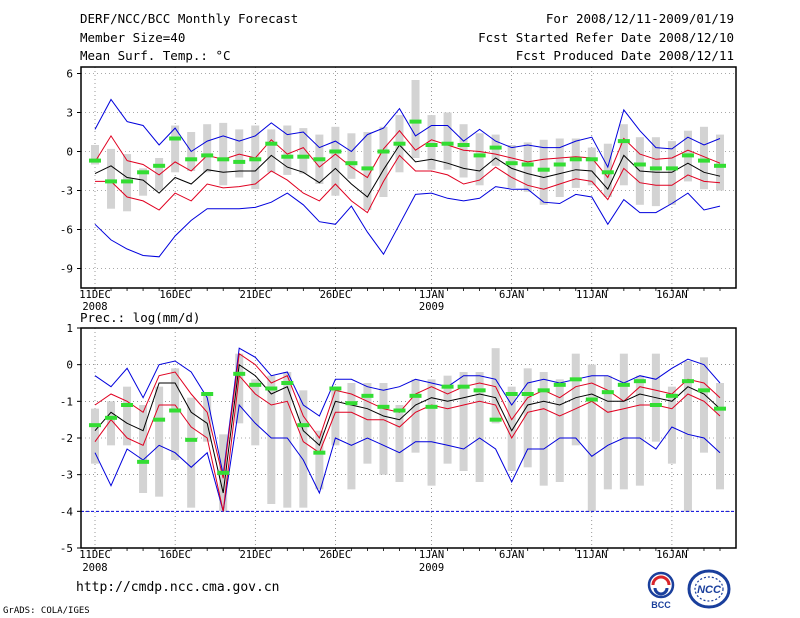  Describe the element at coordinates (155, 55) in the screenshot. I see `variable-label: Mean Surf. Temp.: °C` at that location.